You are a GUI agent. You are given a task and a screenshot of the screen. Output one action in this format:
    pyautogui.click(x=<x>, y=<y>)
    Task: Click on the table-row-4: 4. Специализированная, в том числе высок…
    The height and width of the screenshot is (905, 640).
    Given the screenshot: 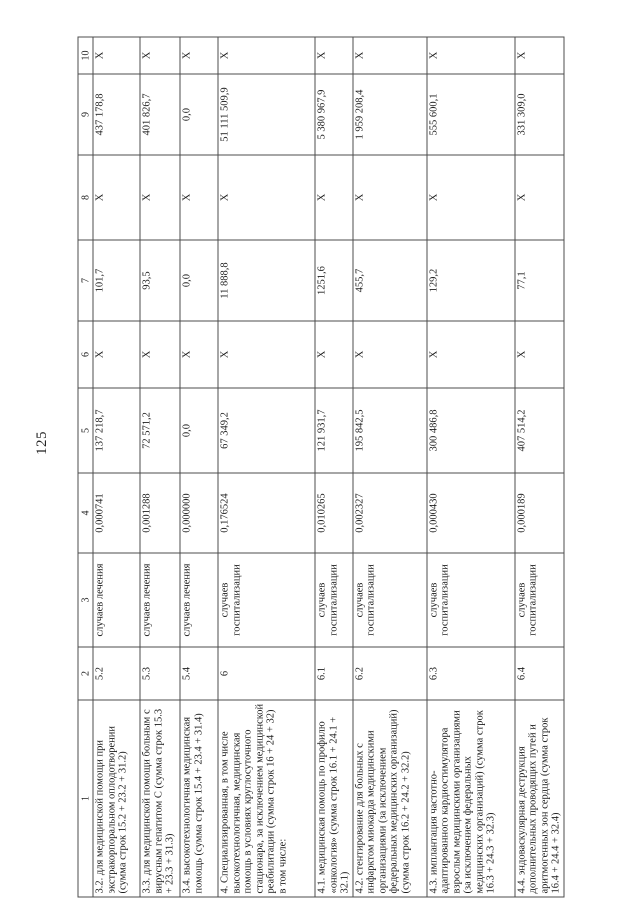 What is the action you would take?
    pyautogui.click(x=266, y=467)
    